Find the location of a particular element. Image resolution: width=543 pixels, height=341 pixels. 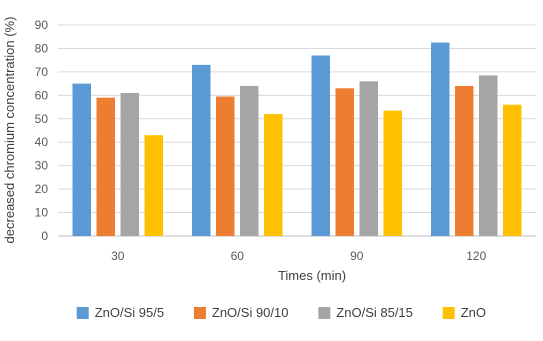

x-tick-label: 90 is located at coordinates (357, 256).